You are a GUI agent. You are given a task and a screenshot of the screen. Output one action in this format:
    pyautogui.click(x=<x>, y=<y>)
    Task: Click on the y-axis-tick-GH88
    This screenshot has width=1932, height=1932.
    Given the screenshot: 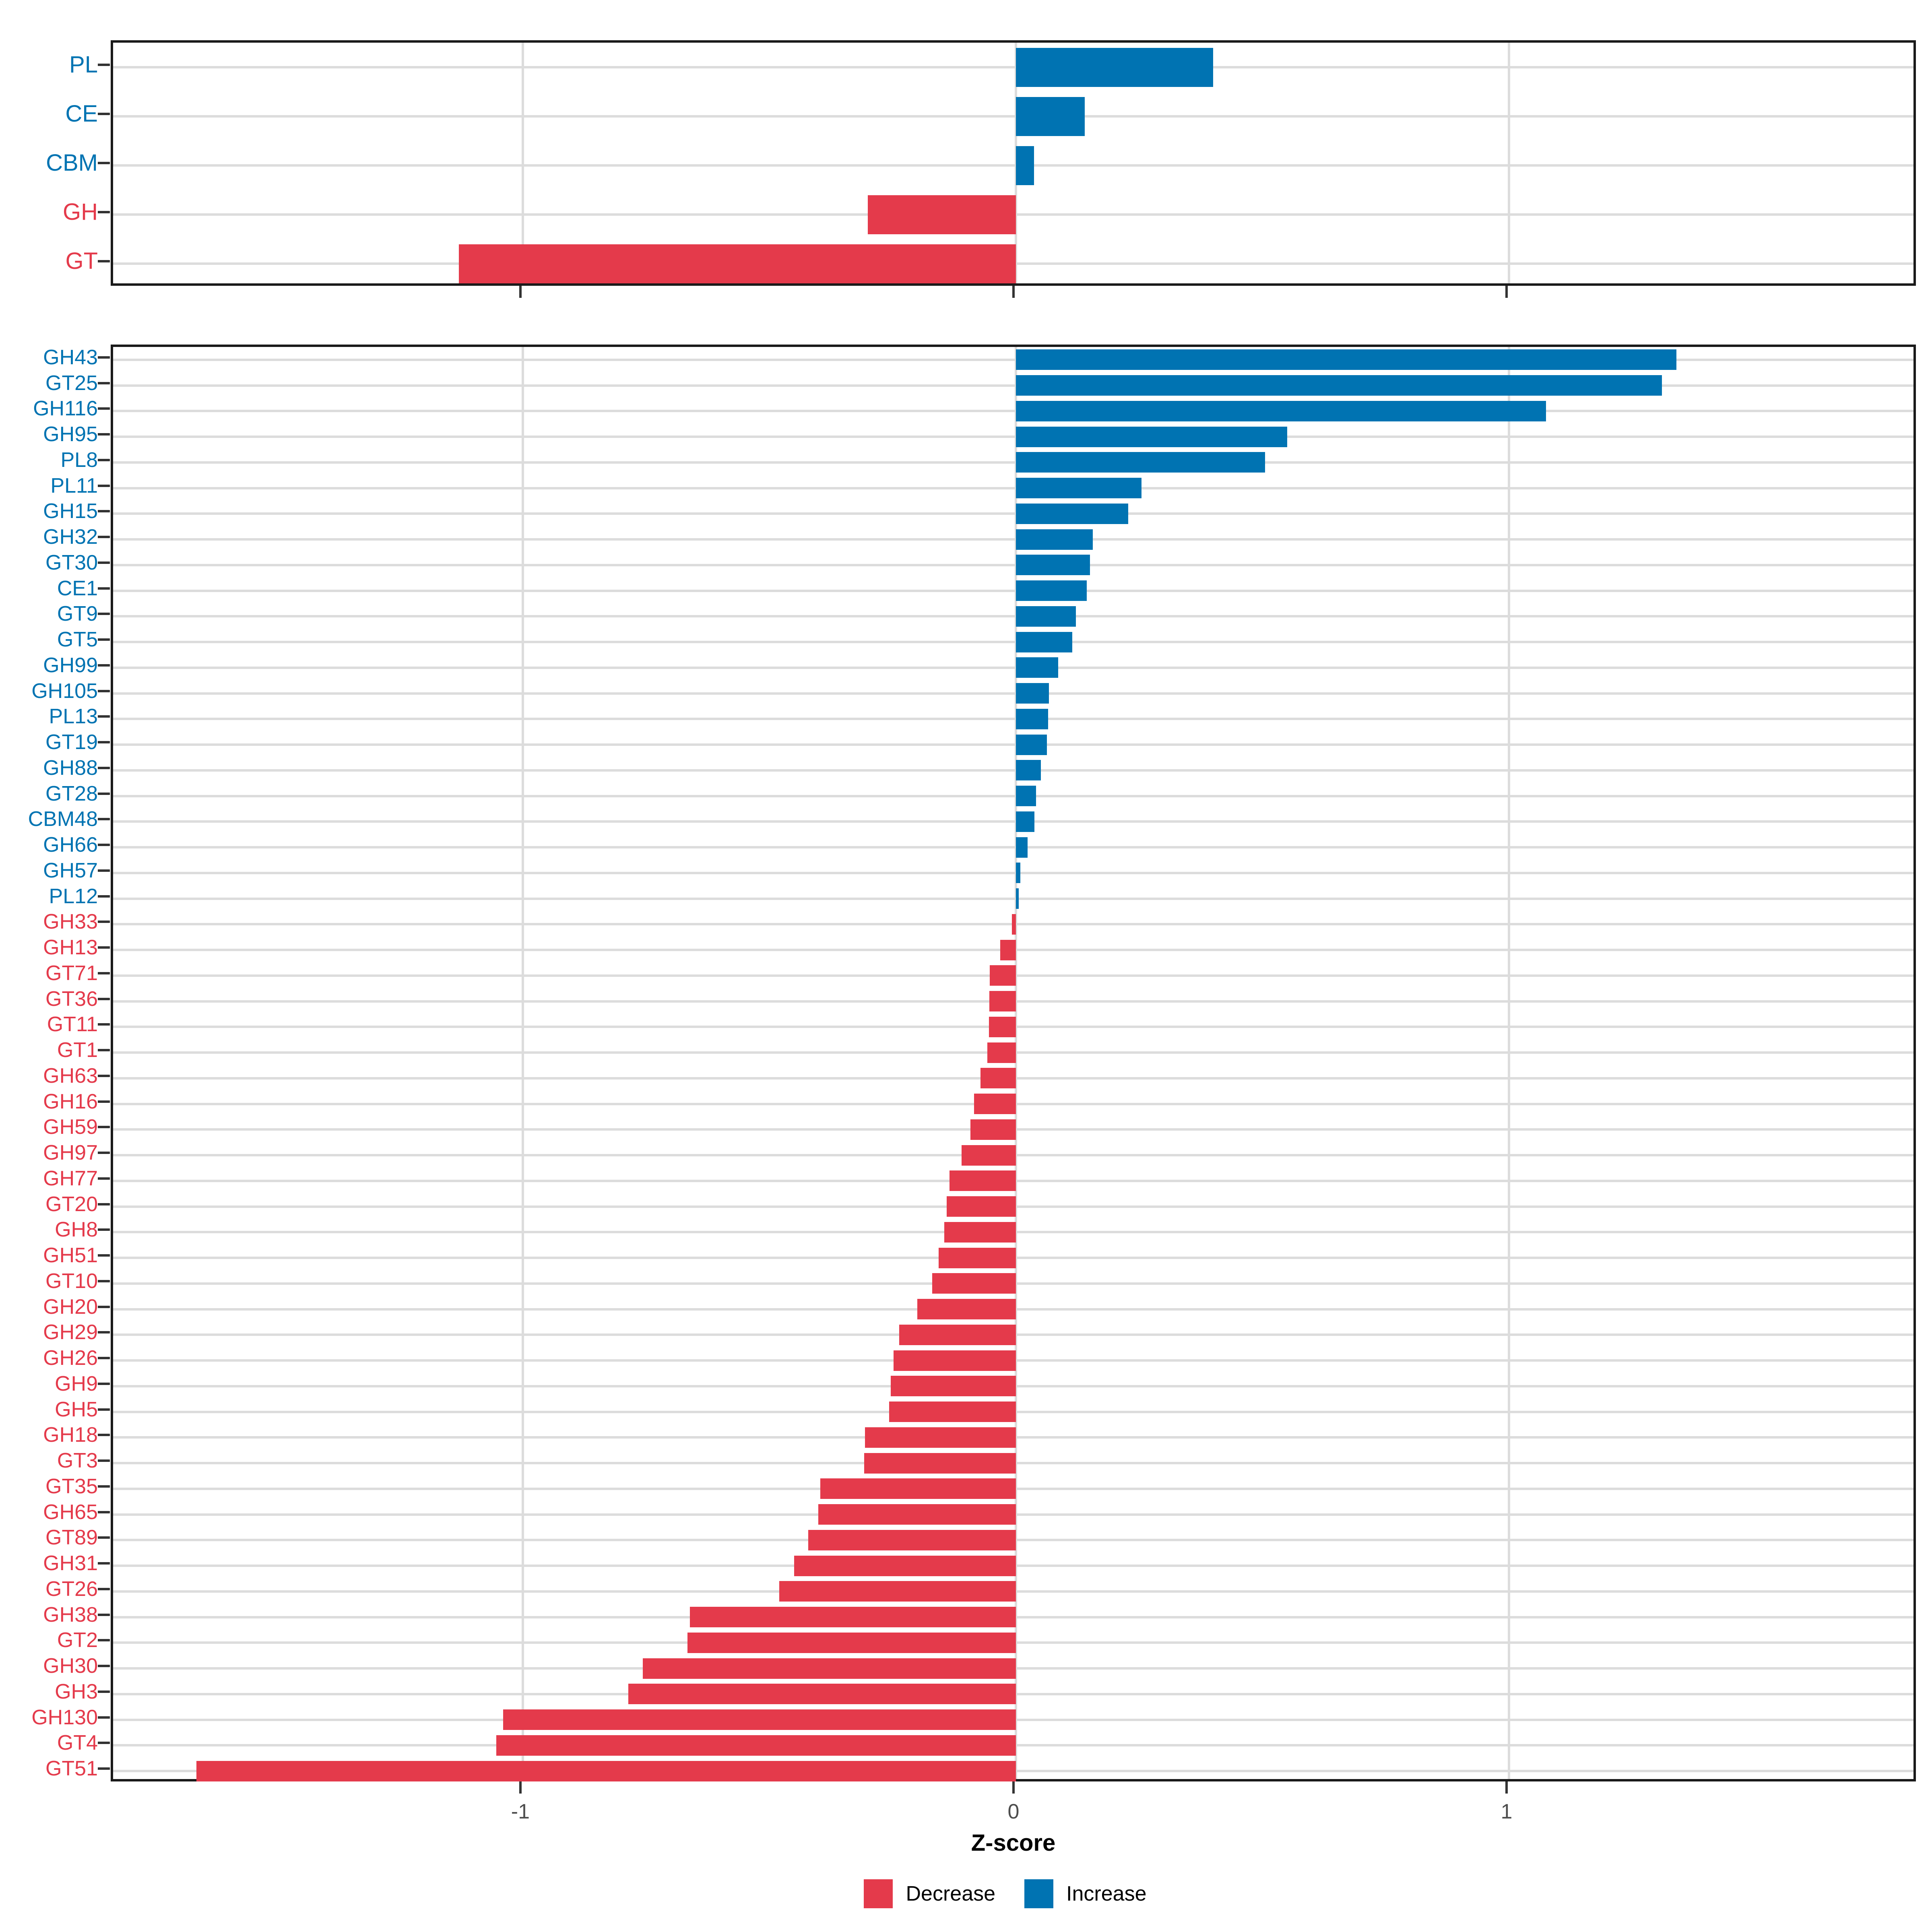 What is the action you would take?
    pyautogui.click(x=104, y=767)
    